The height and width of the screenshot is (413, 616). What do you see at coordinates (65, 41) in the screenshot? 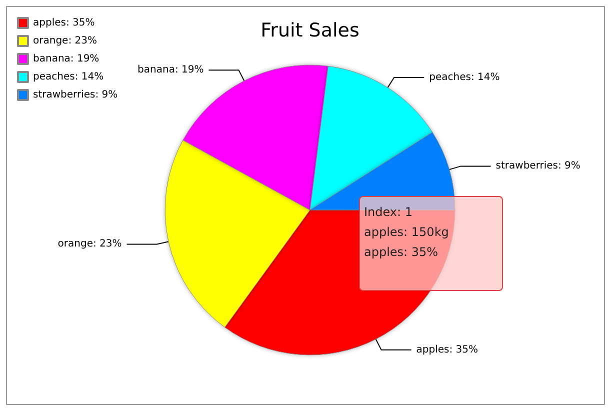
I see `legend-label: orange: 23%` at bounding box center [65, 41].